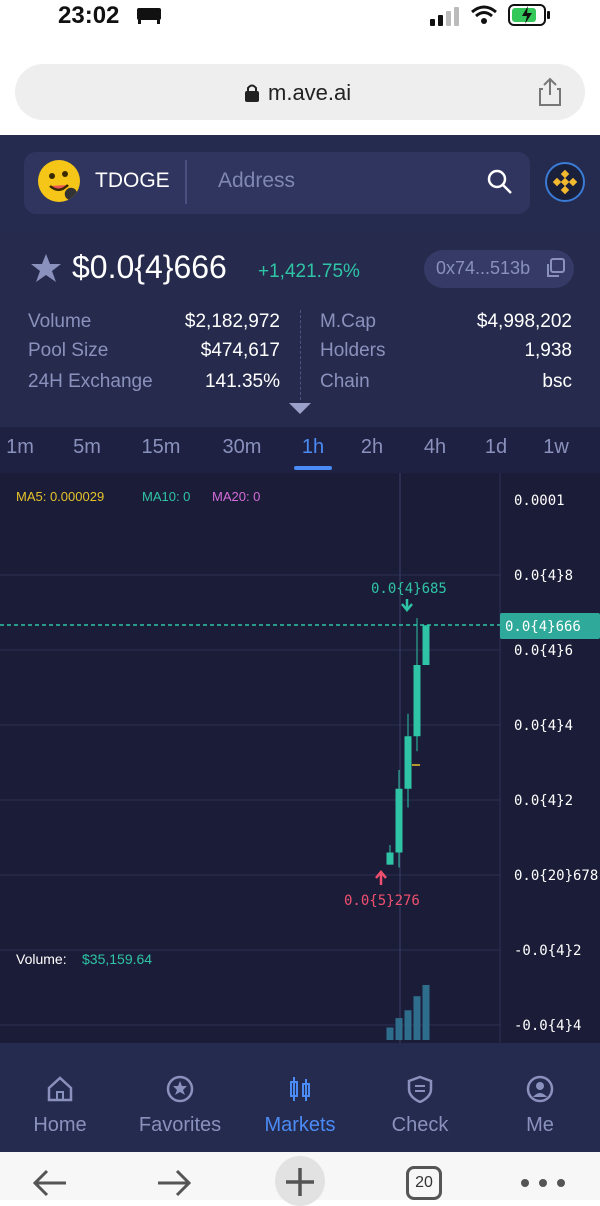  What do you see at coordinates (407, 605) in the screenshot?
I see `high-arrow-icon` at bounding box center [407, 605].